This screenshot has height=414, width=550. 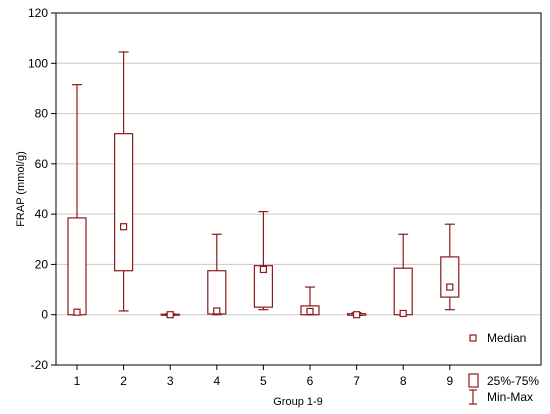 What do you see at coordinates (38, 13) in the screenshot?
I see `y-tick-label: 120` at bounding box center [38, 13].